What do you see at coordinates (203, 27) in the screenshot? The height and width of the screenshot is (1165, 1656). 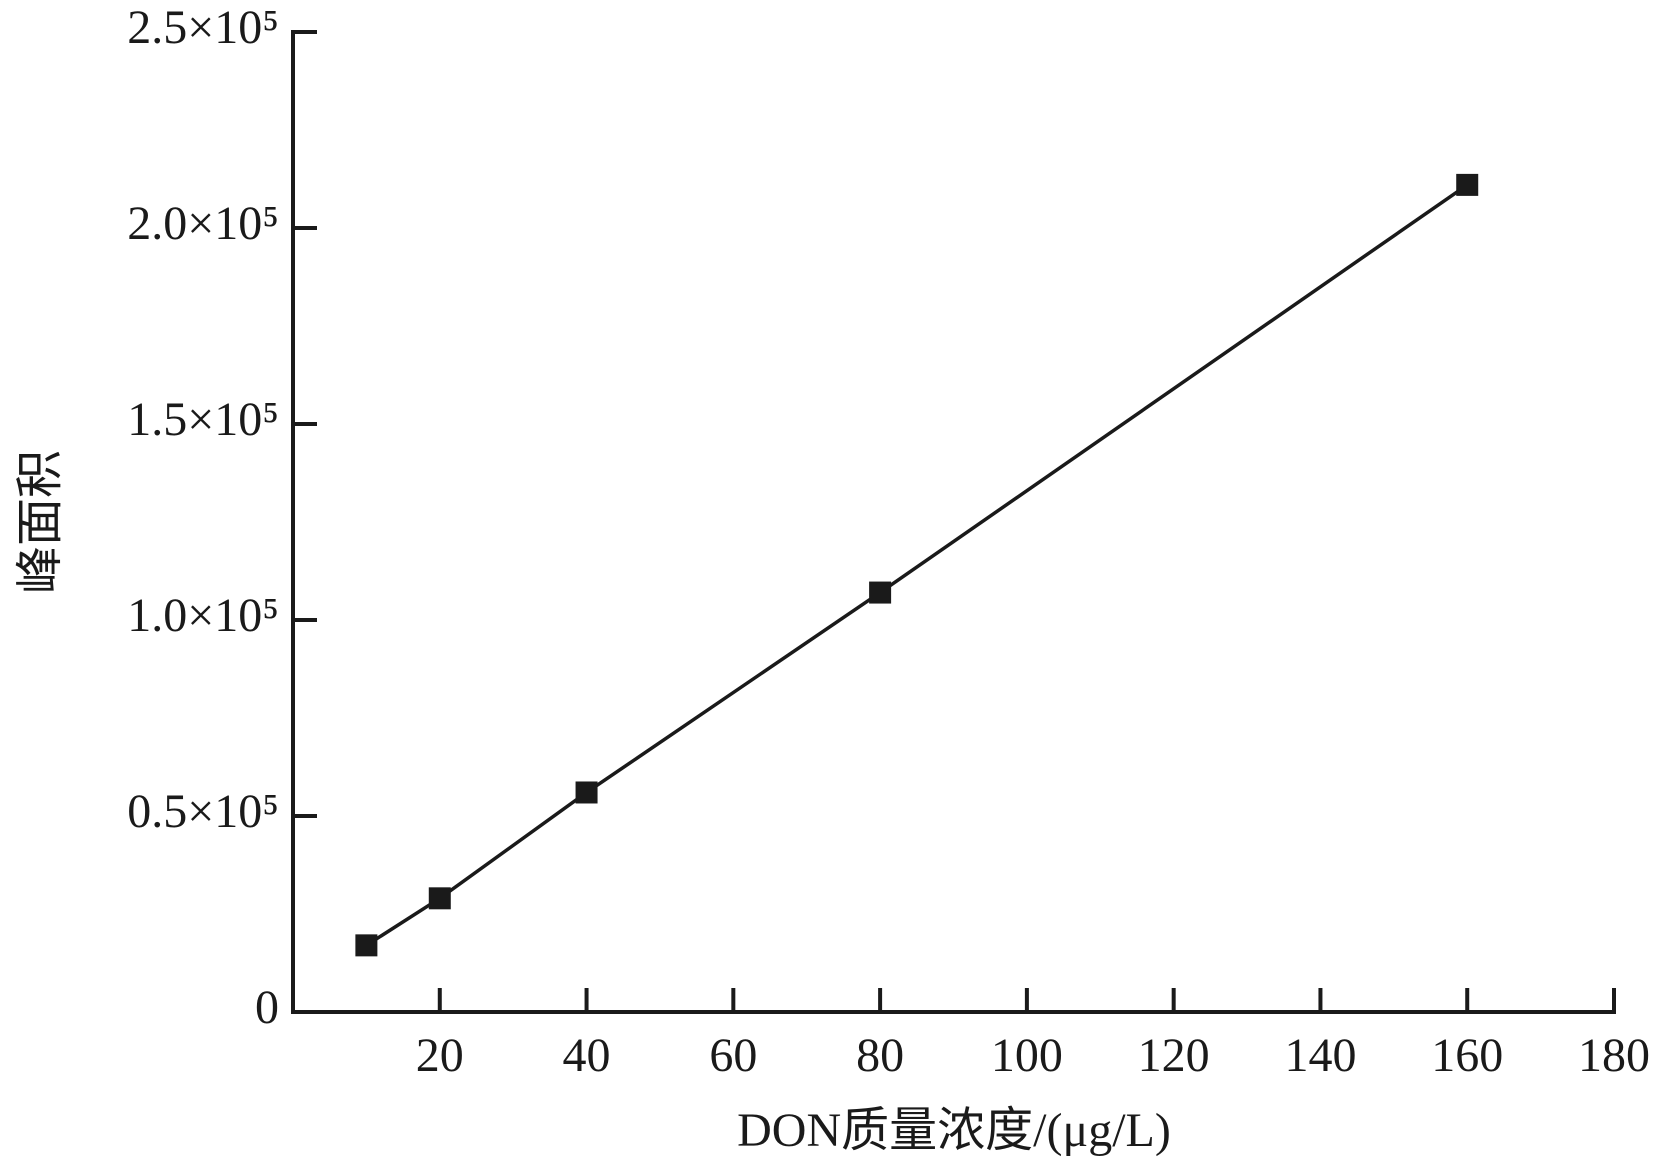 I see `y-tick-label: 2.5×10⁵` at bounding box center [203, 27].